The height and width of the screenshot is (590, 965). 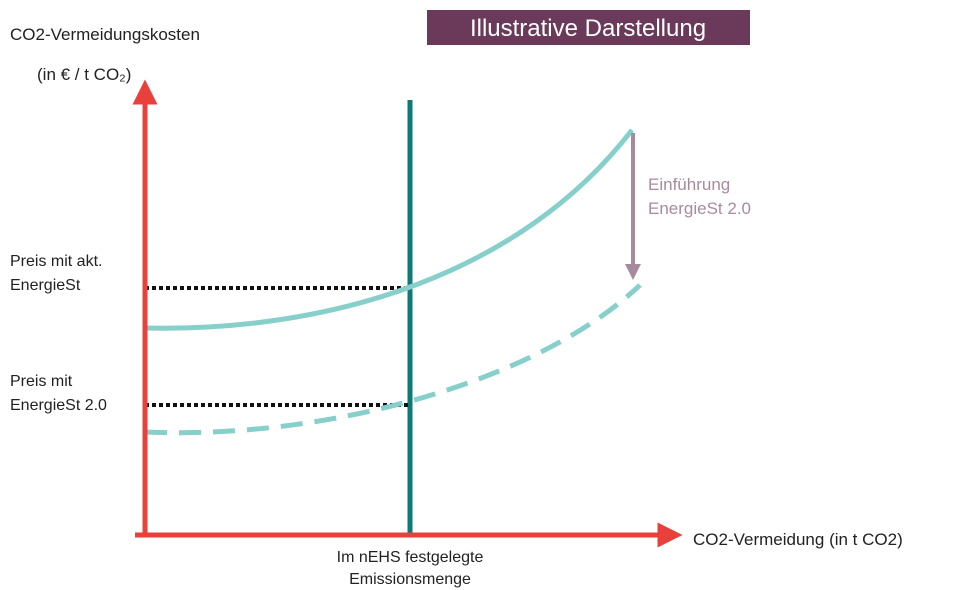 I want to click on cap-label: Im nEHS festgelegte, so click(x=410, y=557).